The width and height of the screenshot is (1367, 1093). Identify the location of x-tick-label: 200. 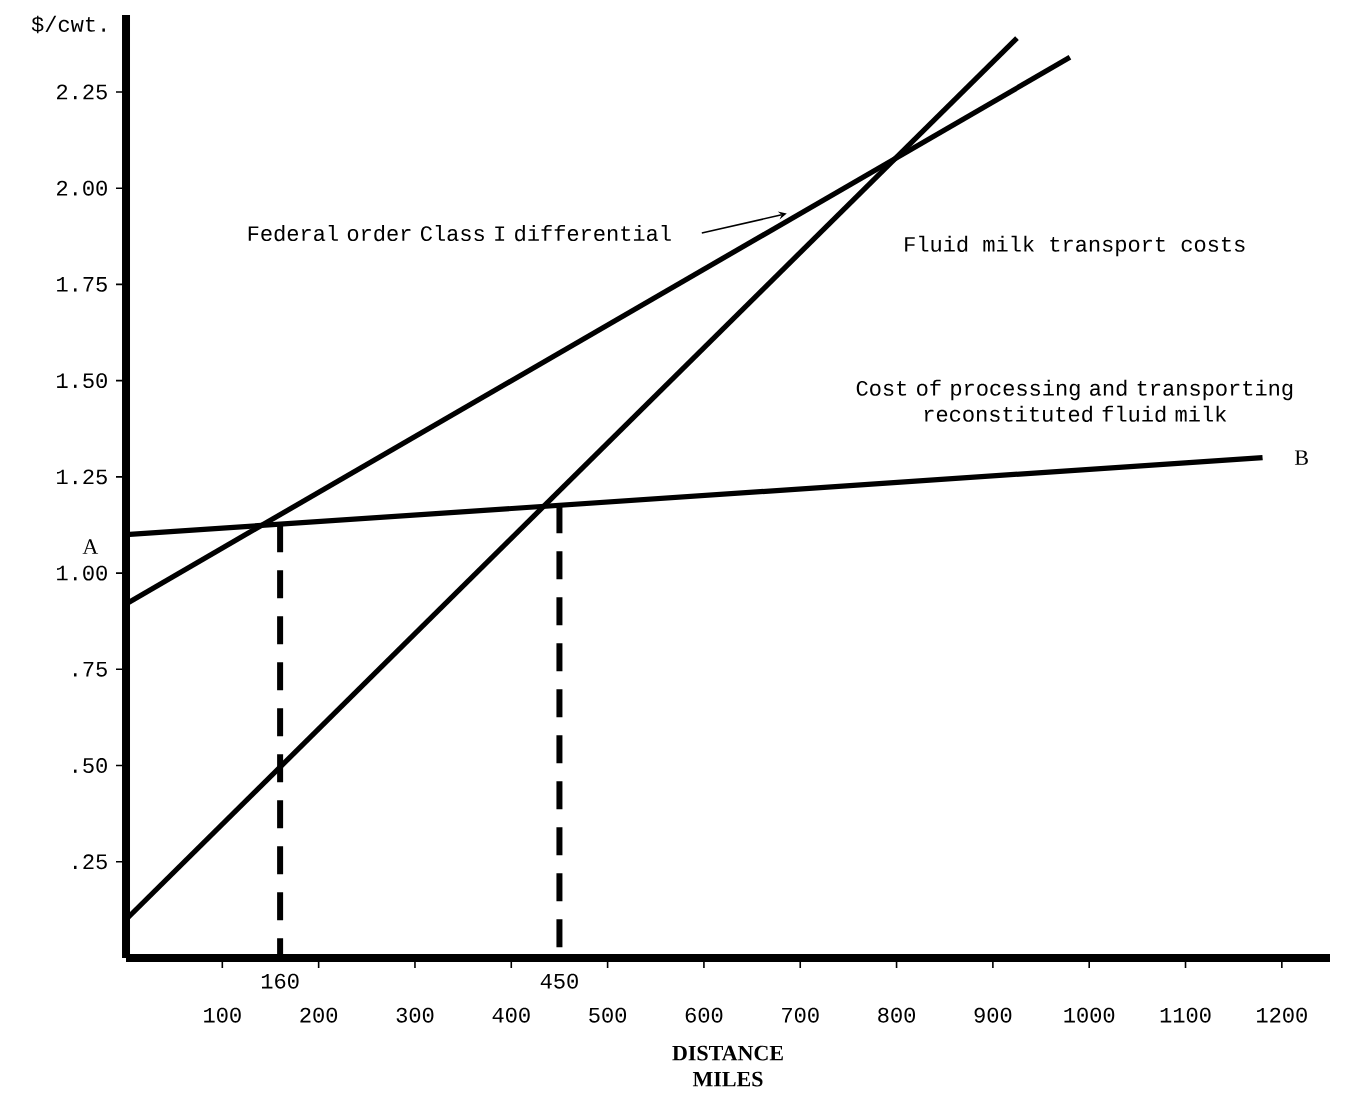
(319, 1015).